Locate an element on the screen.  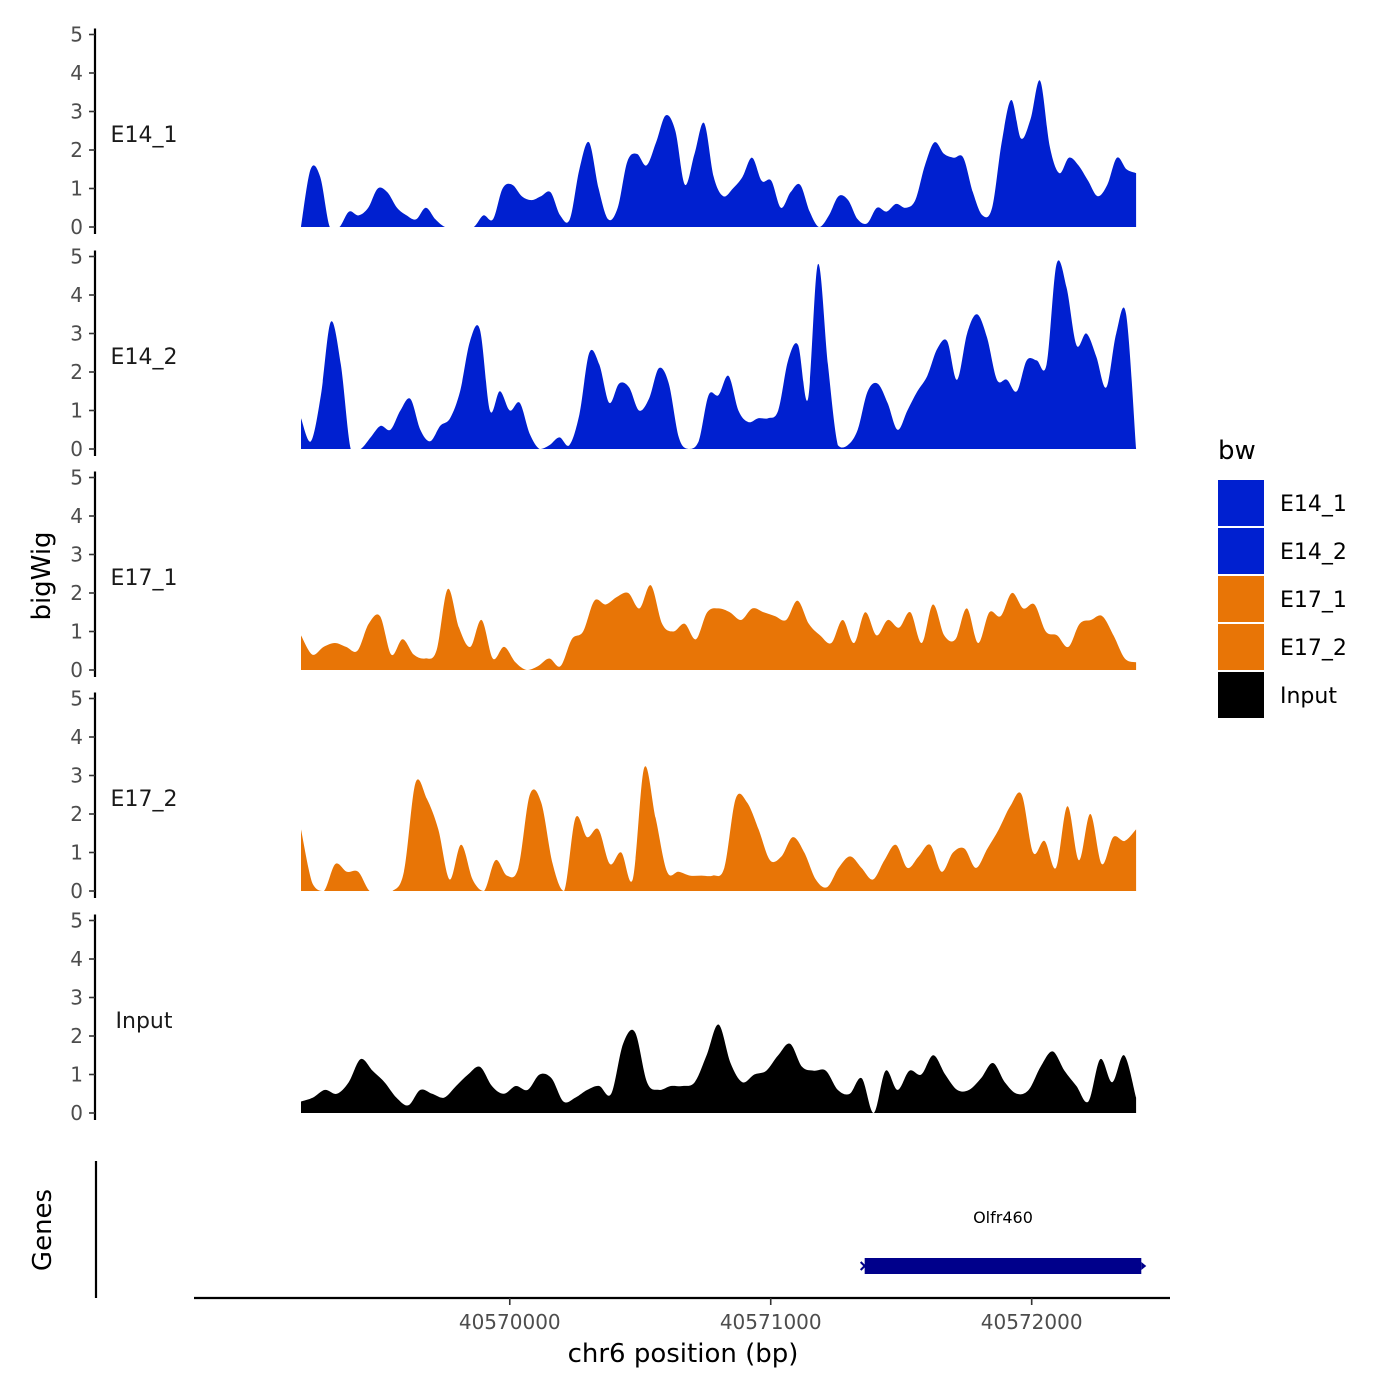
genes-panel: Genes Olfr460 is located at coordinates (587, 1229).